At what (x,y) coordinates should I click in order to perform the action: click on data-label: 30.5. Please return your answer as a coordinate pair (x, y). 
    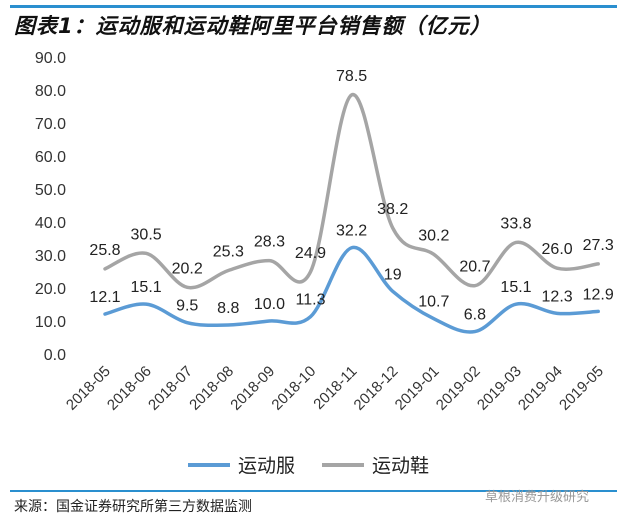
    Looking at the image, I should click on (146, 234).